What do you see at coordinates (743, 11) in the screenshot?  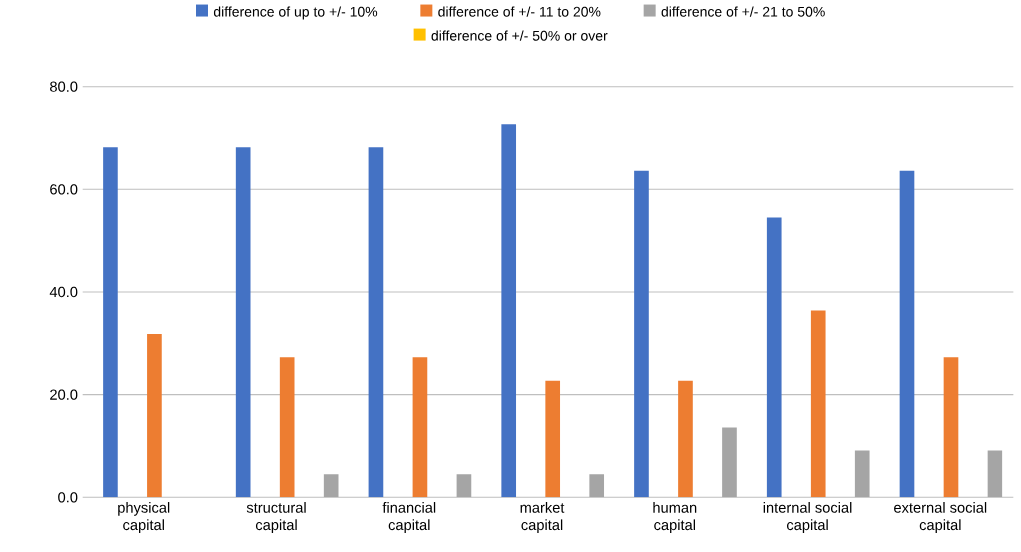 I see `legend-label: difference of +/- 21 to 50%` at bounding box center [743, 11].